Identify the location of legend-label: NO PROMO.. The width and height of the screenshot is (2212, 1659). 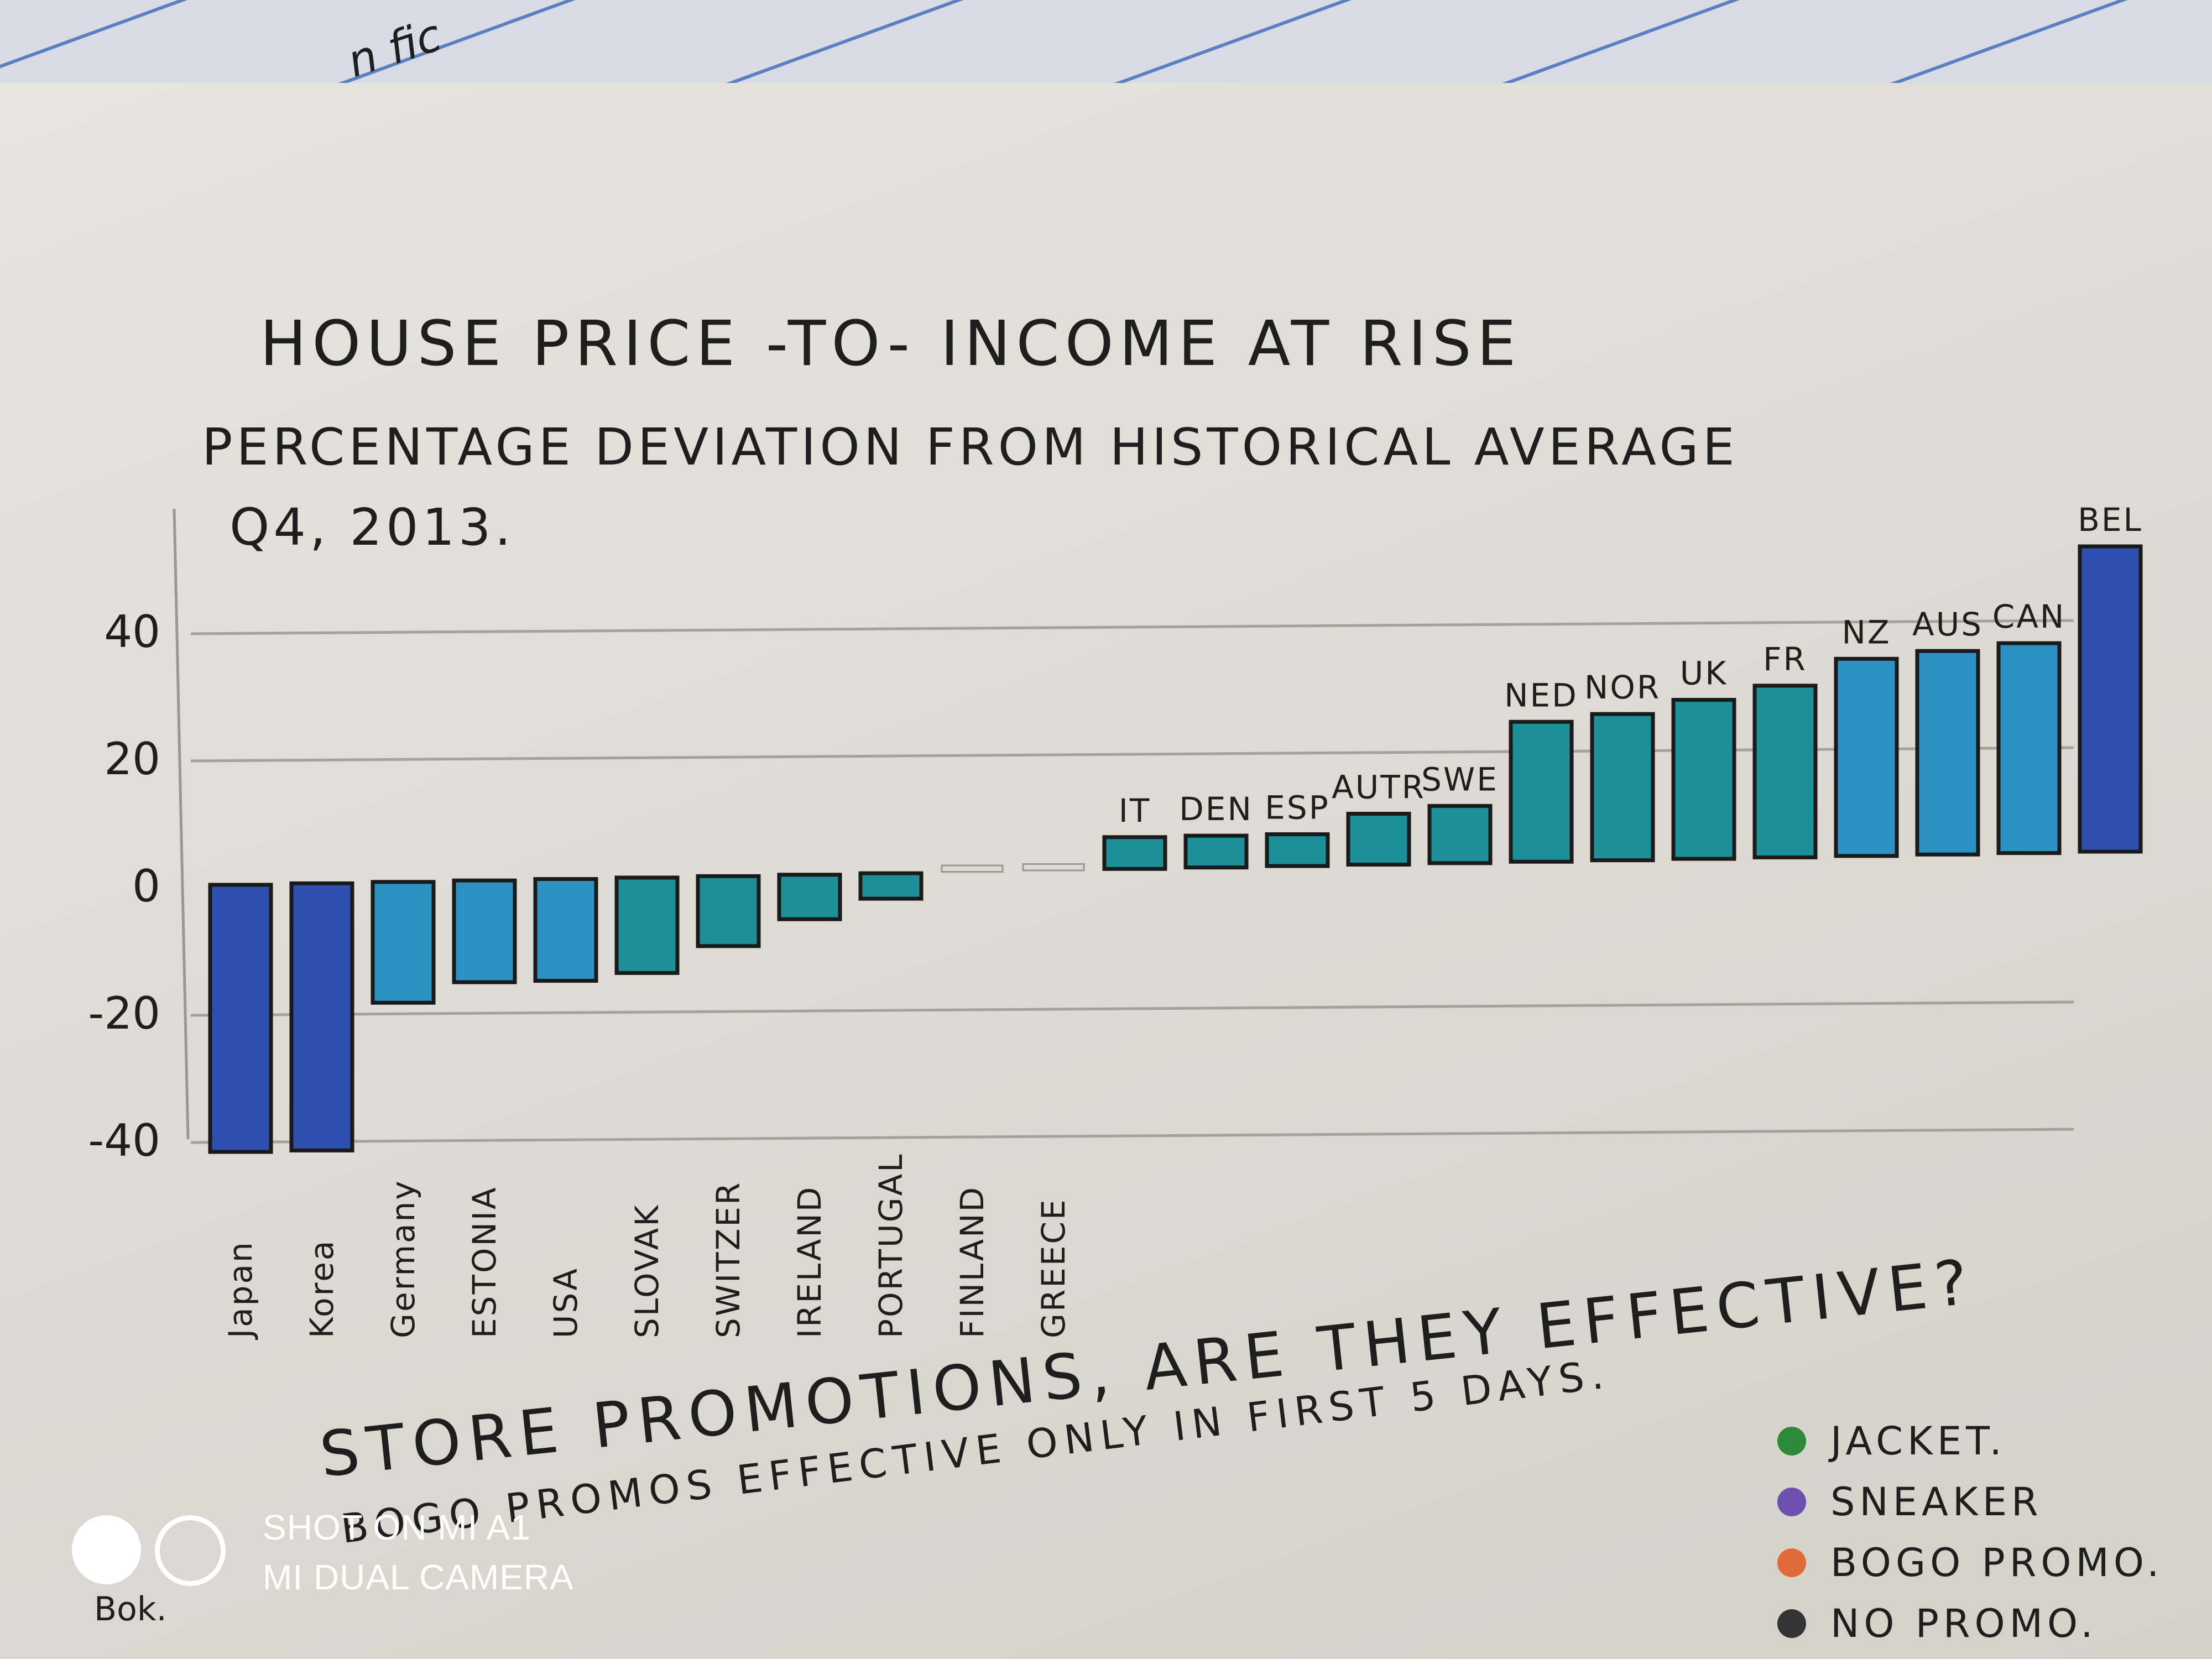
(1964, 1623).